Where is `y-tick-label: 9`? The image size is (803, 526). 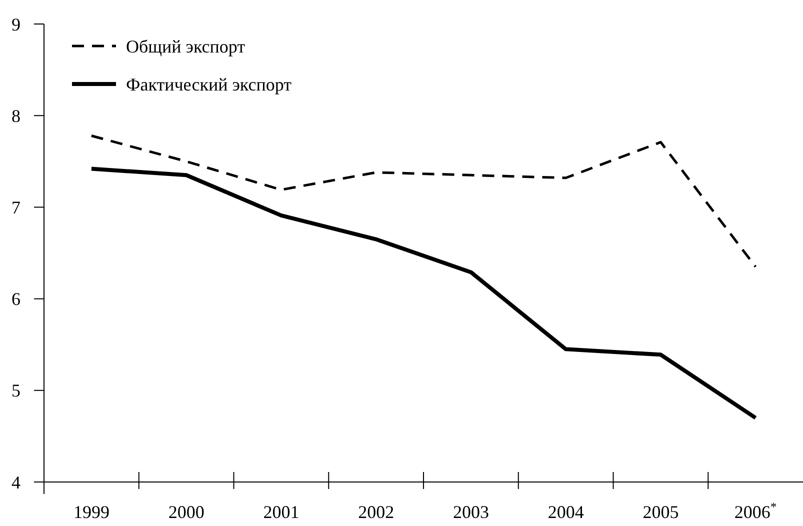 y-tick-label: 9 is located at coordinates (16, 24).